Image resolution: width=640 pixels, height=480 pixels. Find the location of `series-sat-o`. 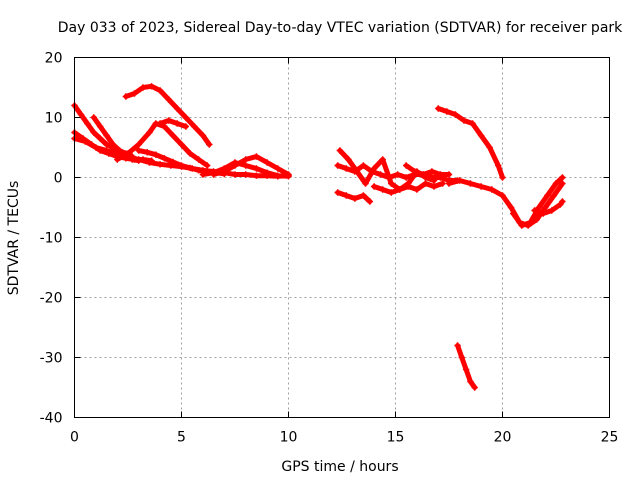

series-sat-o is located at coordinates (428, 170).